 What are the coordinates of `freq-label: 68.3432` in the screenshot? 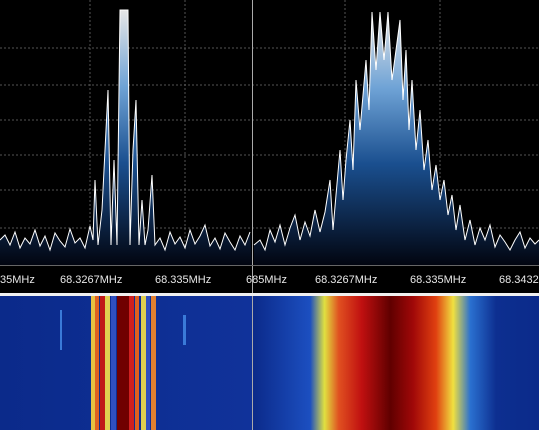 It's located at (519, 280).